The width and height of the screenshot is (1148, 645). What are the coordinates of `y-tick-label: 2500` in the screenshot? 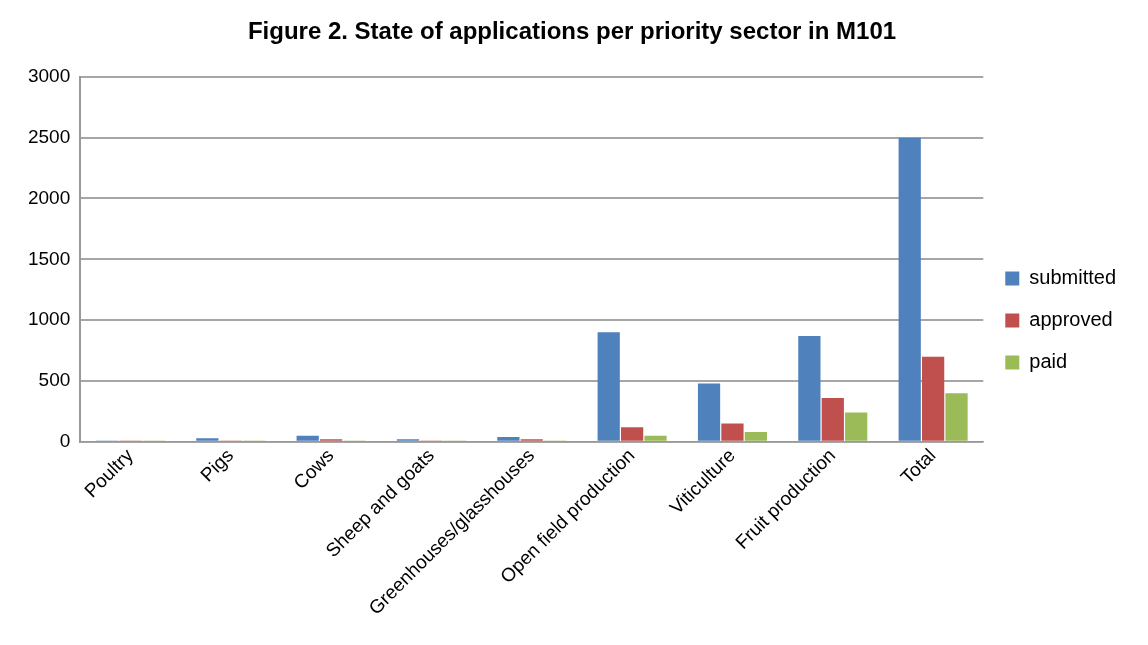 It's located at (49, 136).